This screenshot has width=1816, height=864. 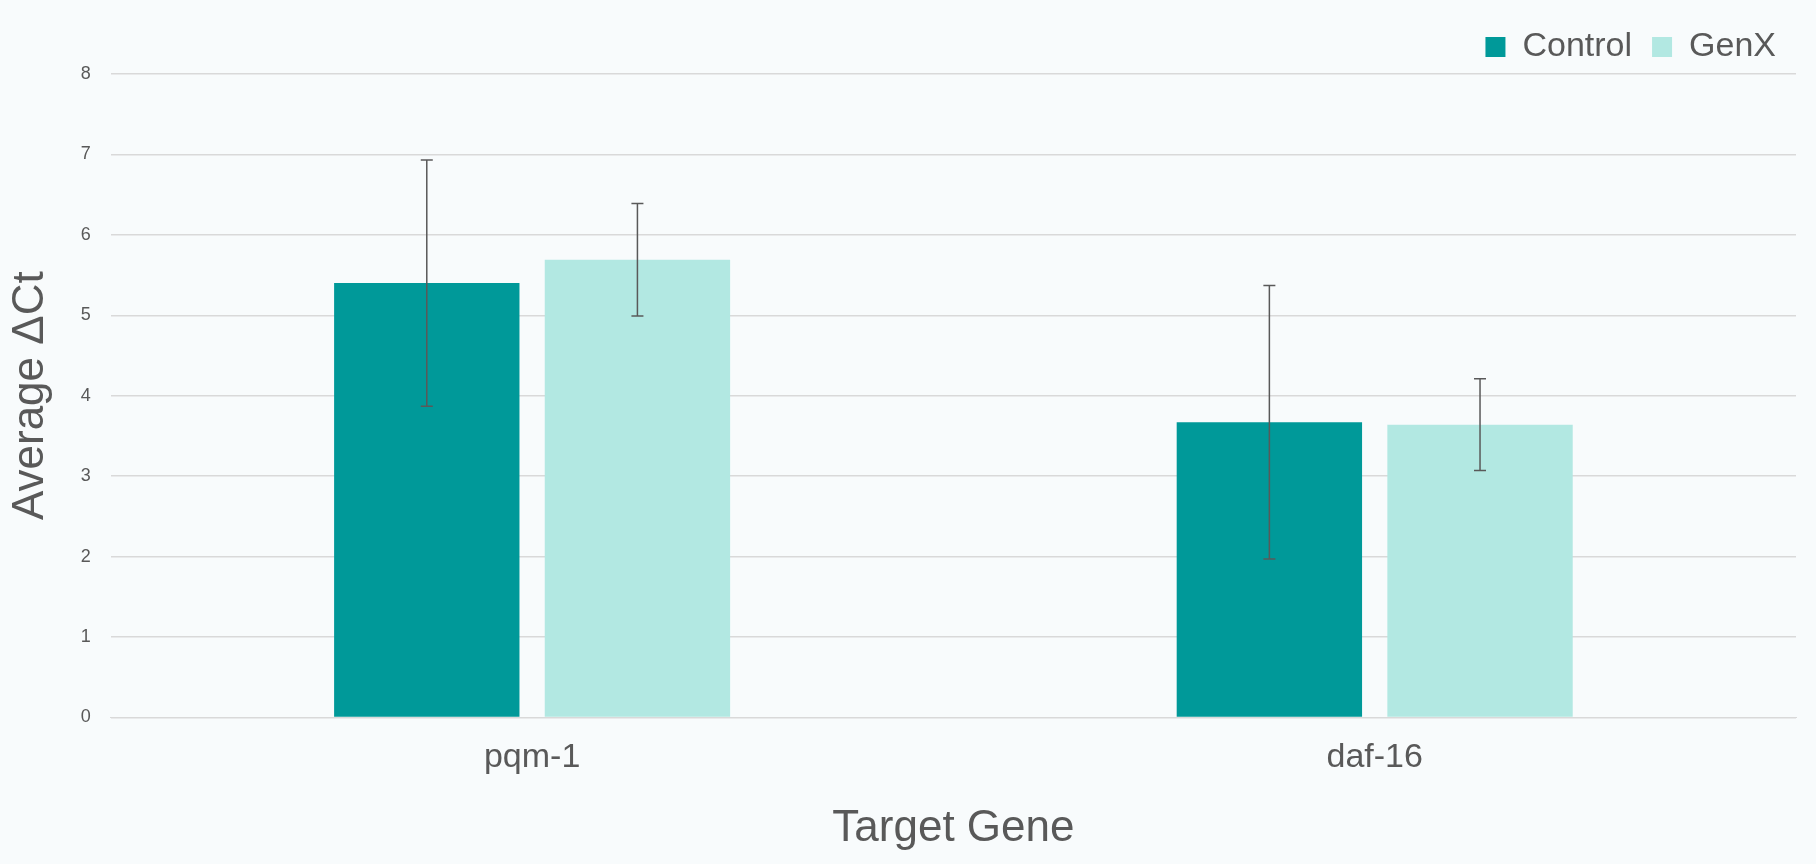 I want to click on y-tick-label: 2, so click(x=85, y=555).